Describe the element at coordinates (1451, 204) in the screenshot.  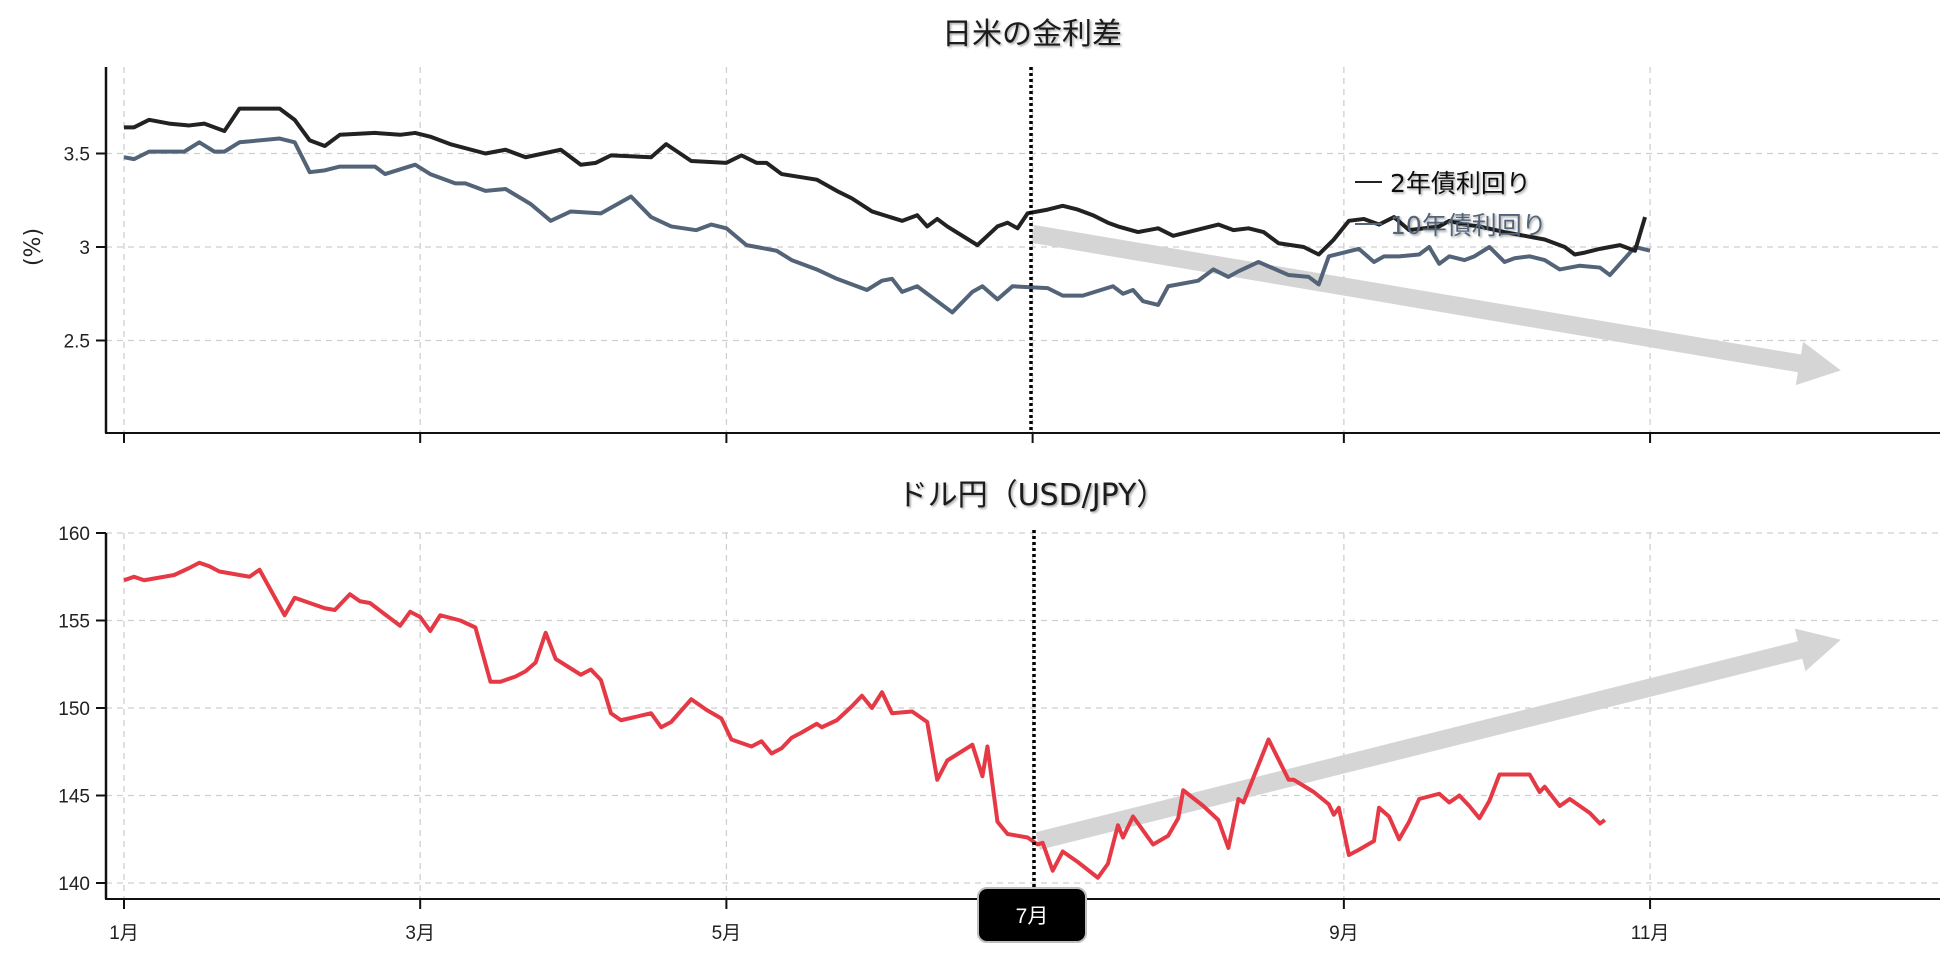
I see `legend: 2年債利回り 10年債利回り` at that location.